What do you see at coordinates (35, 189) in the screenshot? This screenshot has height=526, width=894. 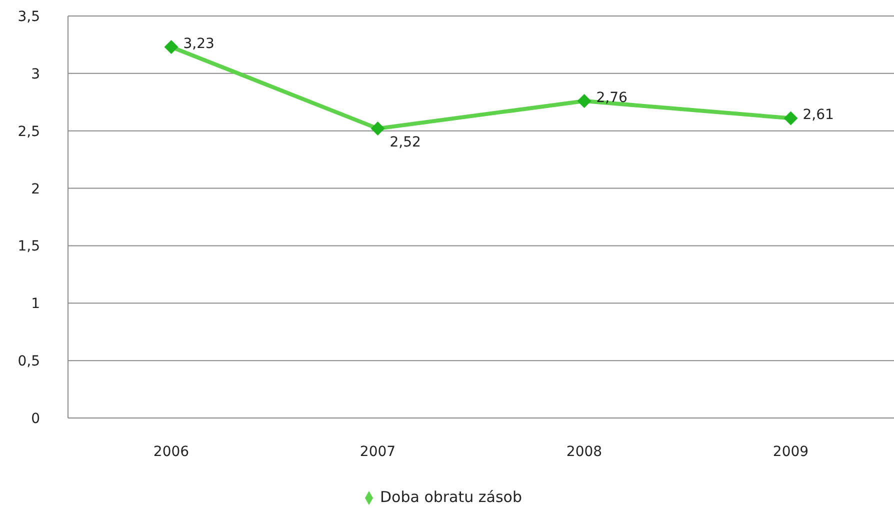 I see `y-tick-label: 2` at bounding box center [35, 189].